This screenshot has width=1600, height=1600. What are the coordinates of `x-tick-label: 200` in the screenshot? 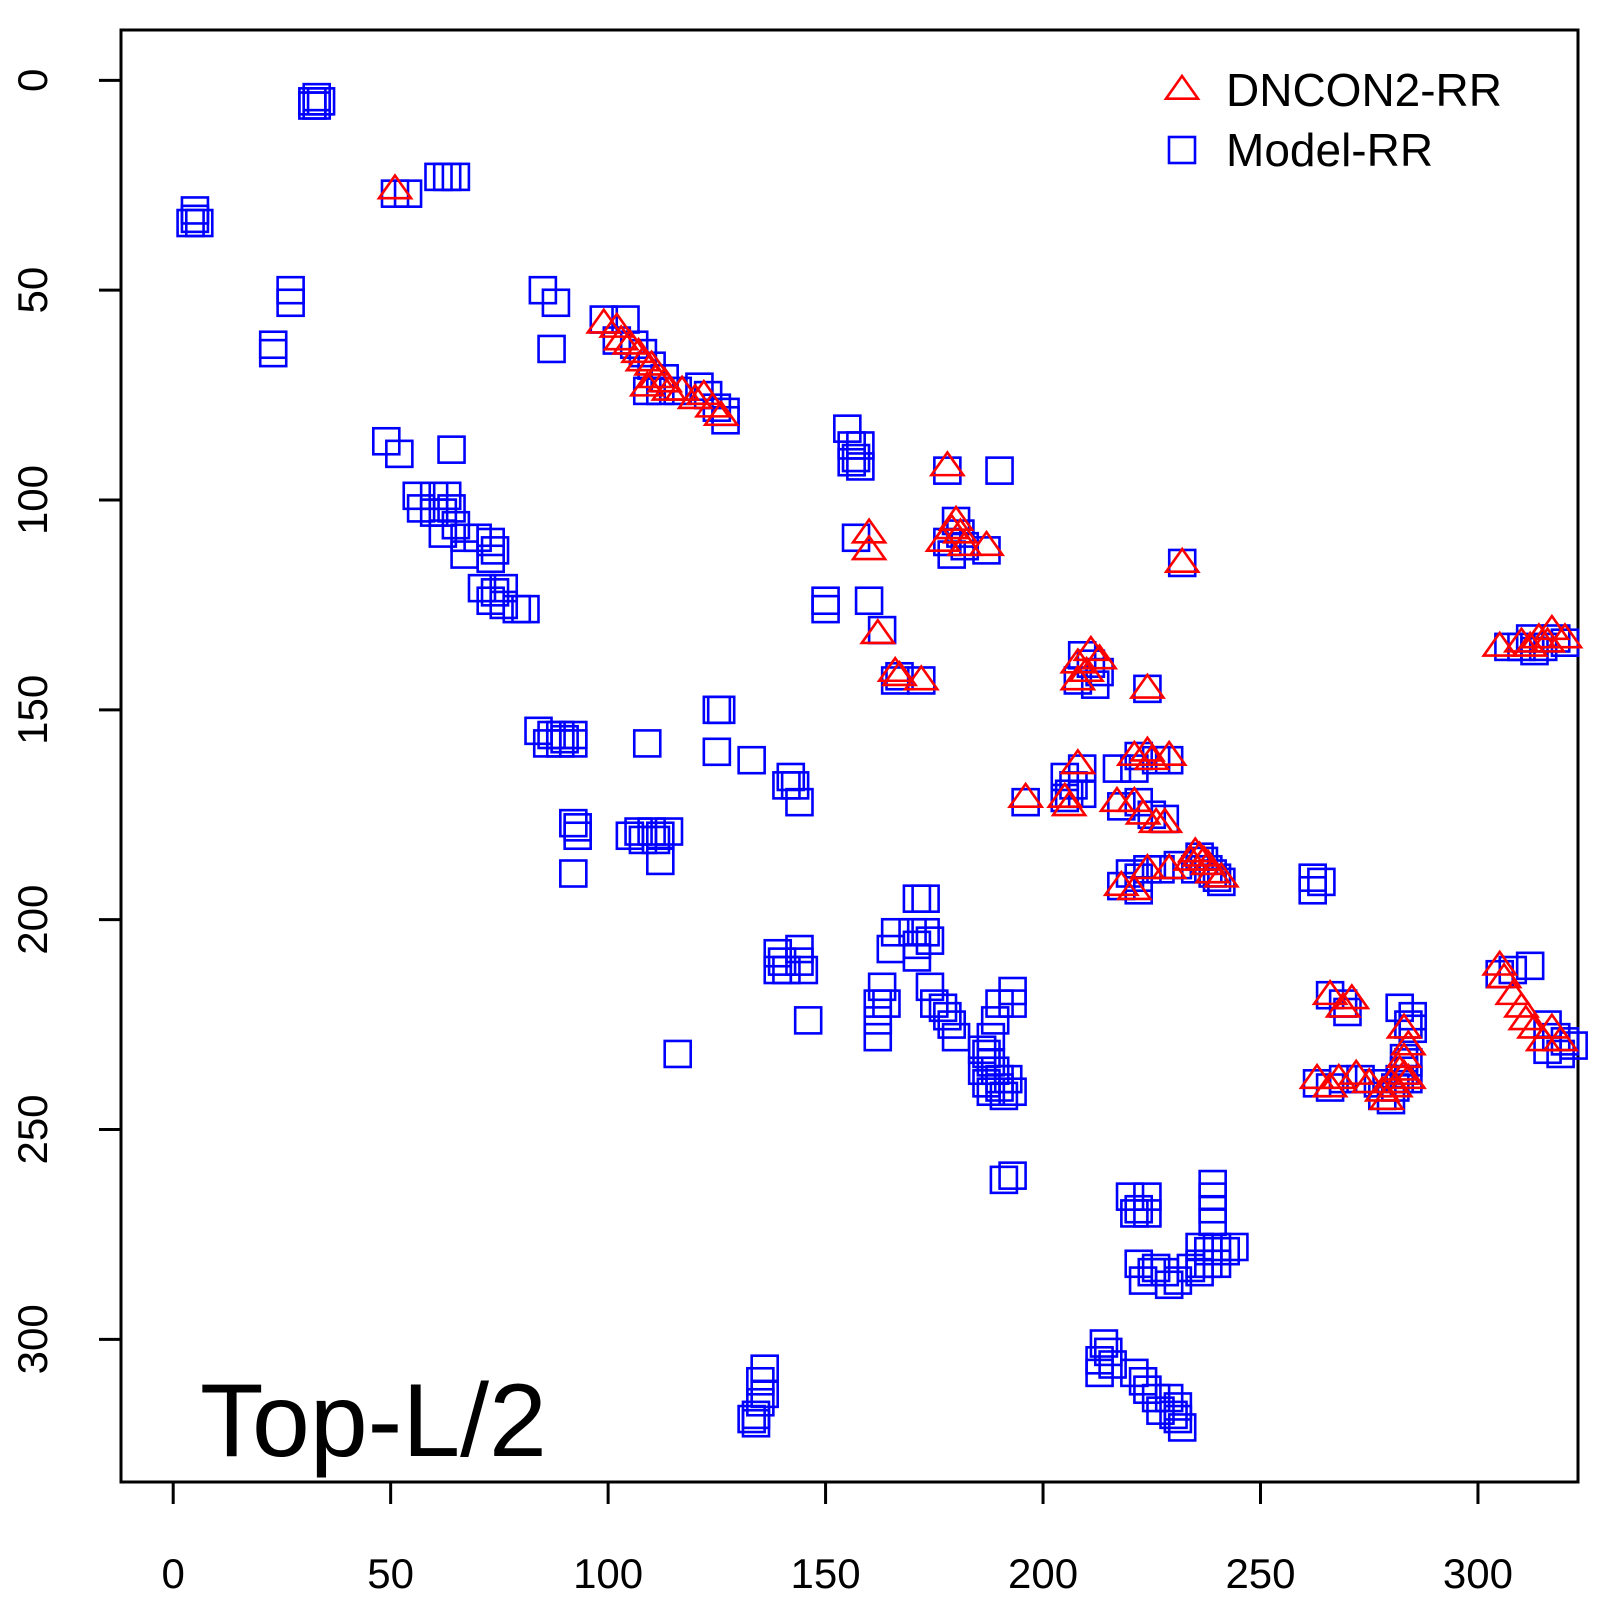 It's located at (1043, 1573).